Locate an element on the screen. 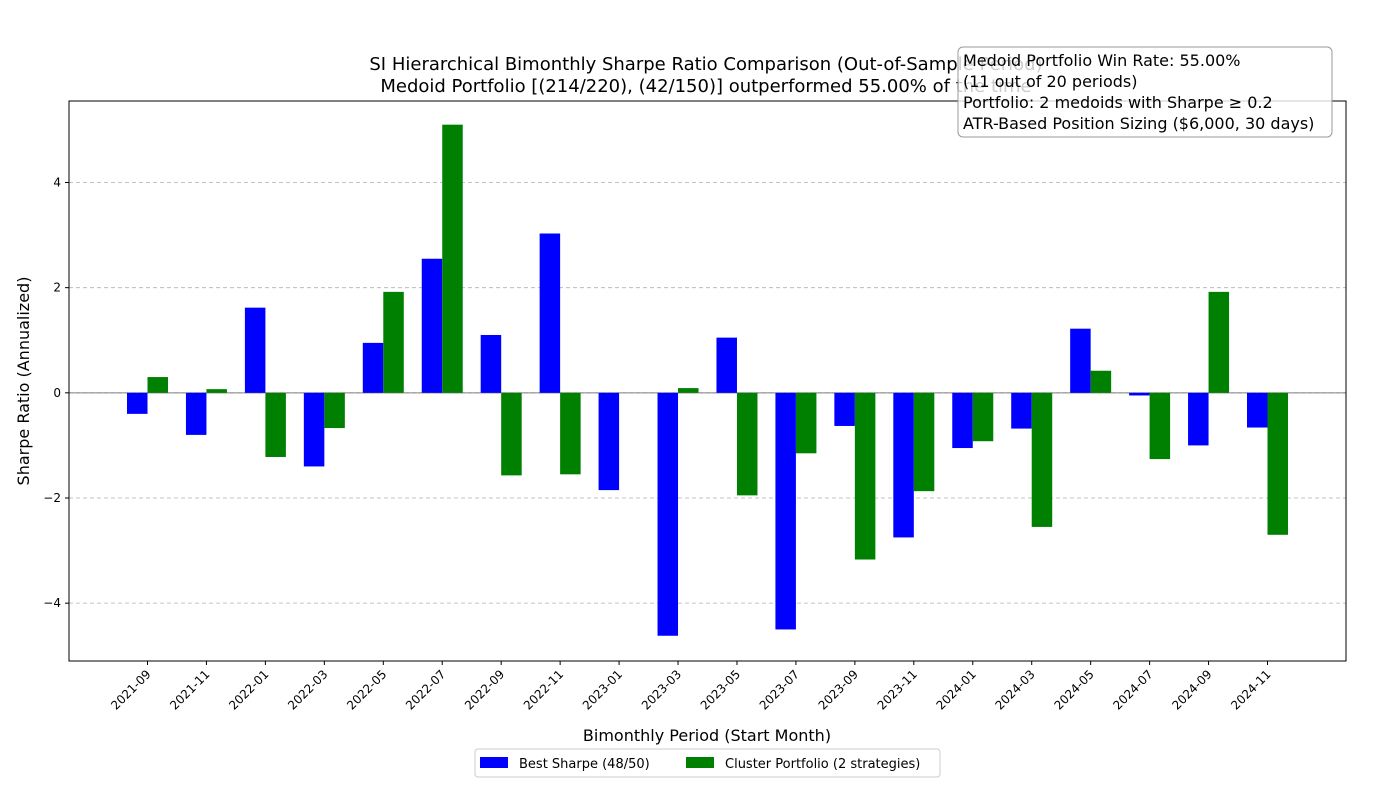 The height and width of the screenshot is (800, 1400). x-tick-label: 2022-09 is located at coordinates (484, 689).